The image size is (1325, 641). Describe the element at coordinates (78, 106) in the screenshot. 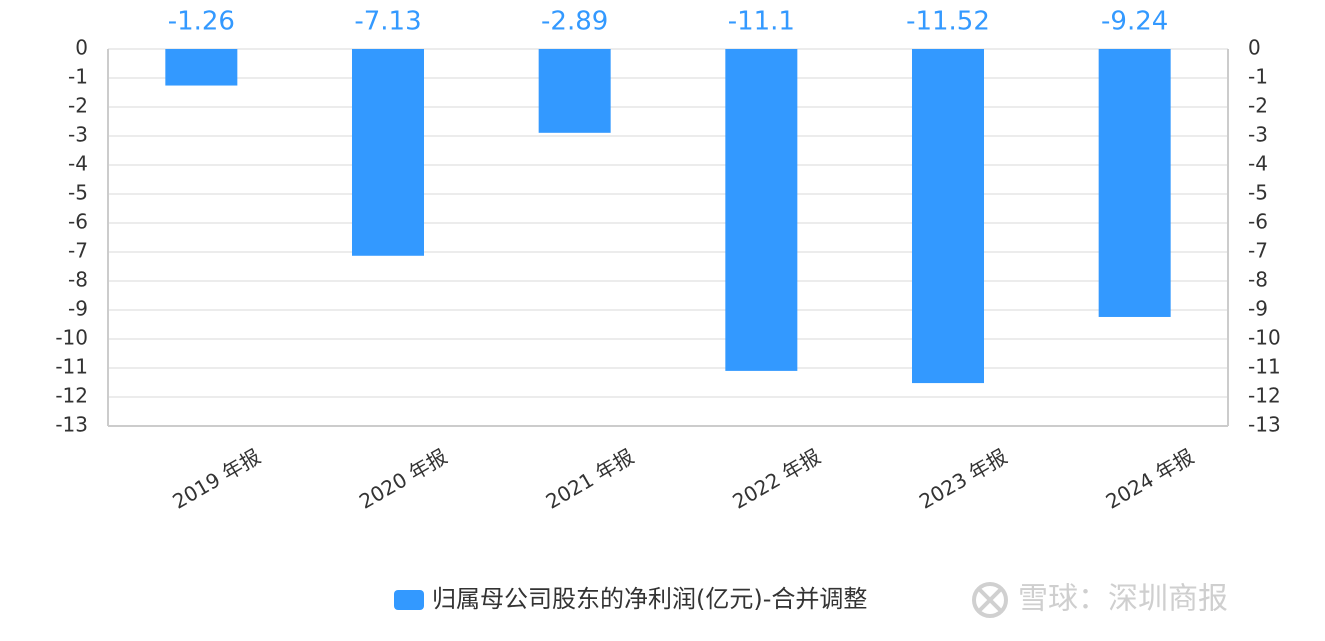

I see `y-tick-label: -2` at that location.